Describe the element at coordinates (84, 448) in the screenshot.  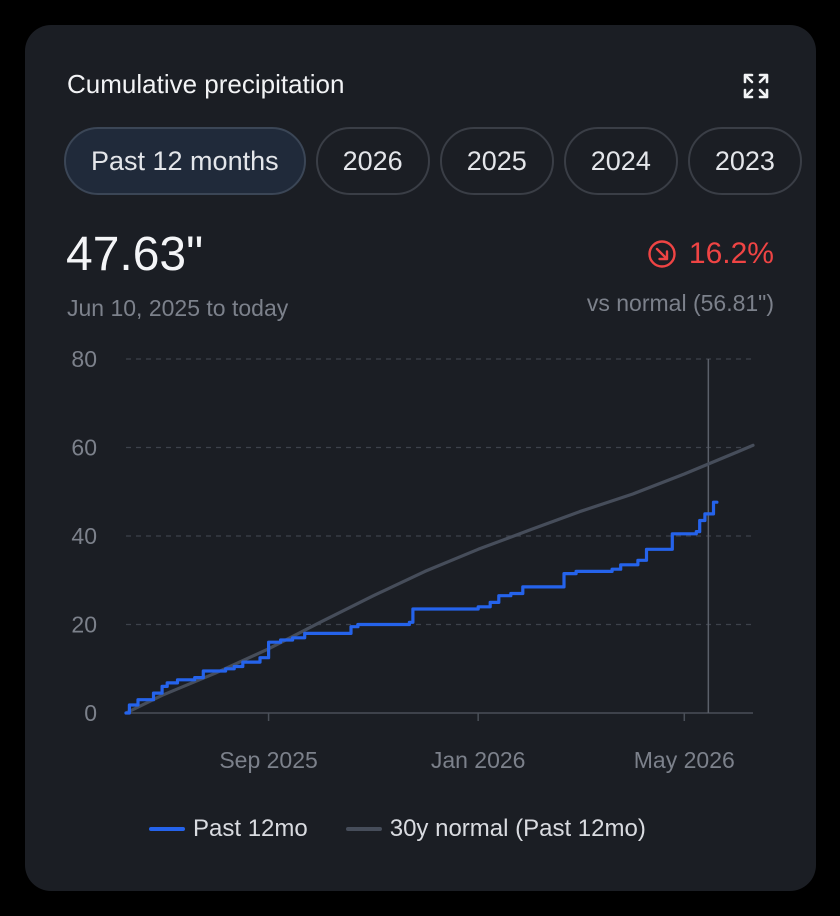
I see `y-tick-label: 60` at that location.